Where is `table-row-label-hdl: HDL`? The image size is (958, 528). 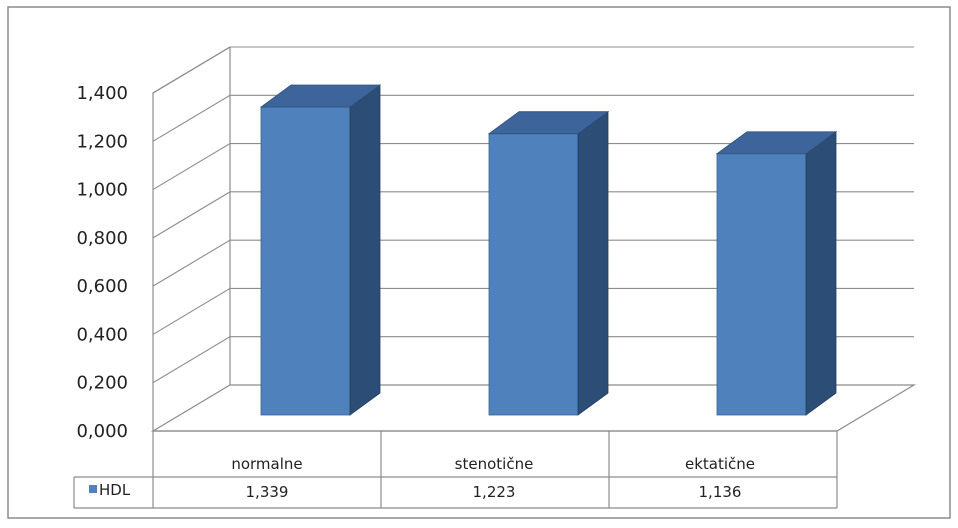 table-row-label-hdl: HDL is located at coordinates (115, 490).